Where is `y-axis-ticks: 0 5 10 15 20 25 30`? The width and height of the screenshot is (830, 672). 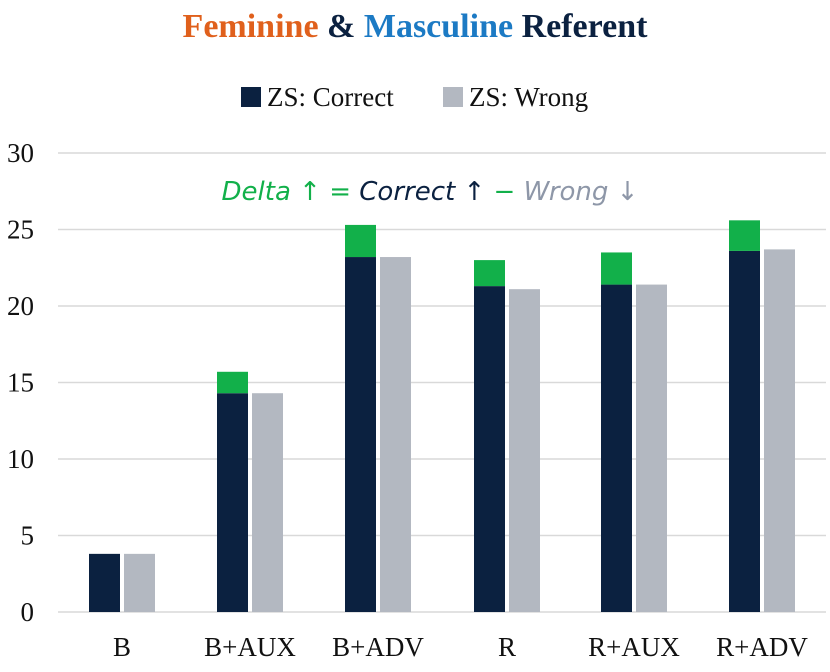
y-axis-ticks: 0 5 10 15 20 25 30 is located at coordinates (20, 382).